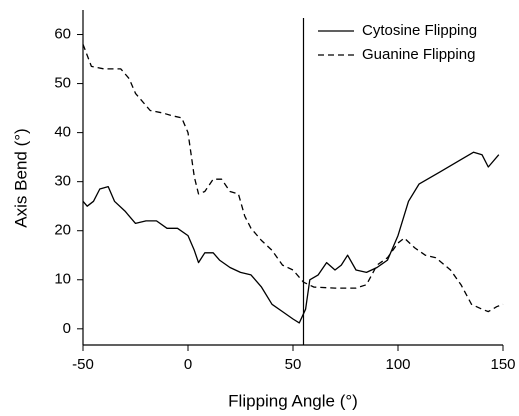 The image size is (519, 416). I want to click on y-tick-label: 0, so click(67, 328).